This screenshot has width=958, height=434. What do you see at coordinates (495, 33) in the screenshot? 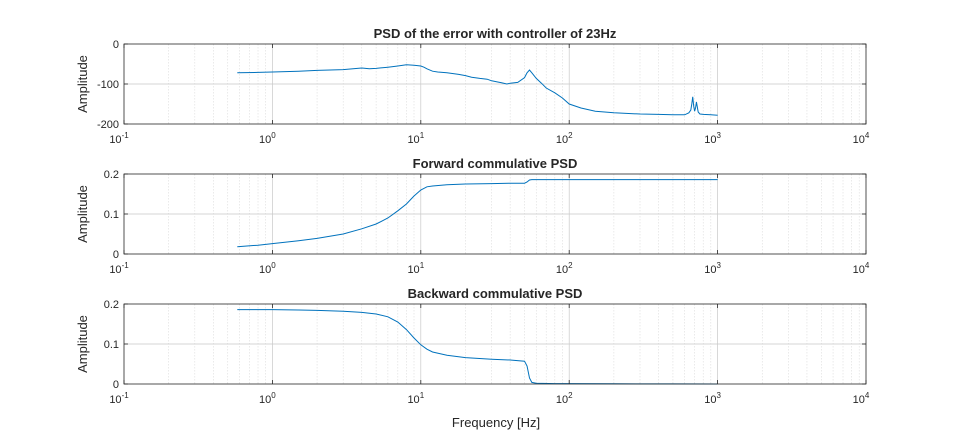
I see `axes-title: PSD of the error with controller of 23Hz` at bounding box center [495, 33].